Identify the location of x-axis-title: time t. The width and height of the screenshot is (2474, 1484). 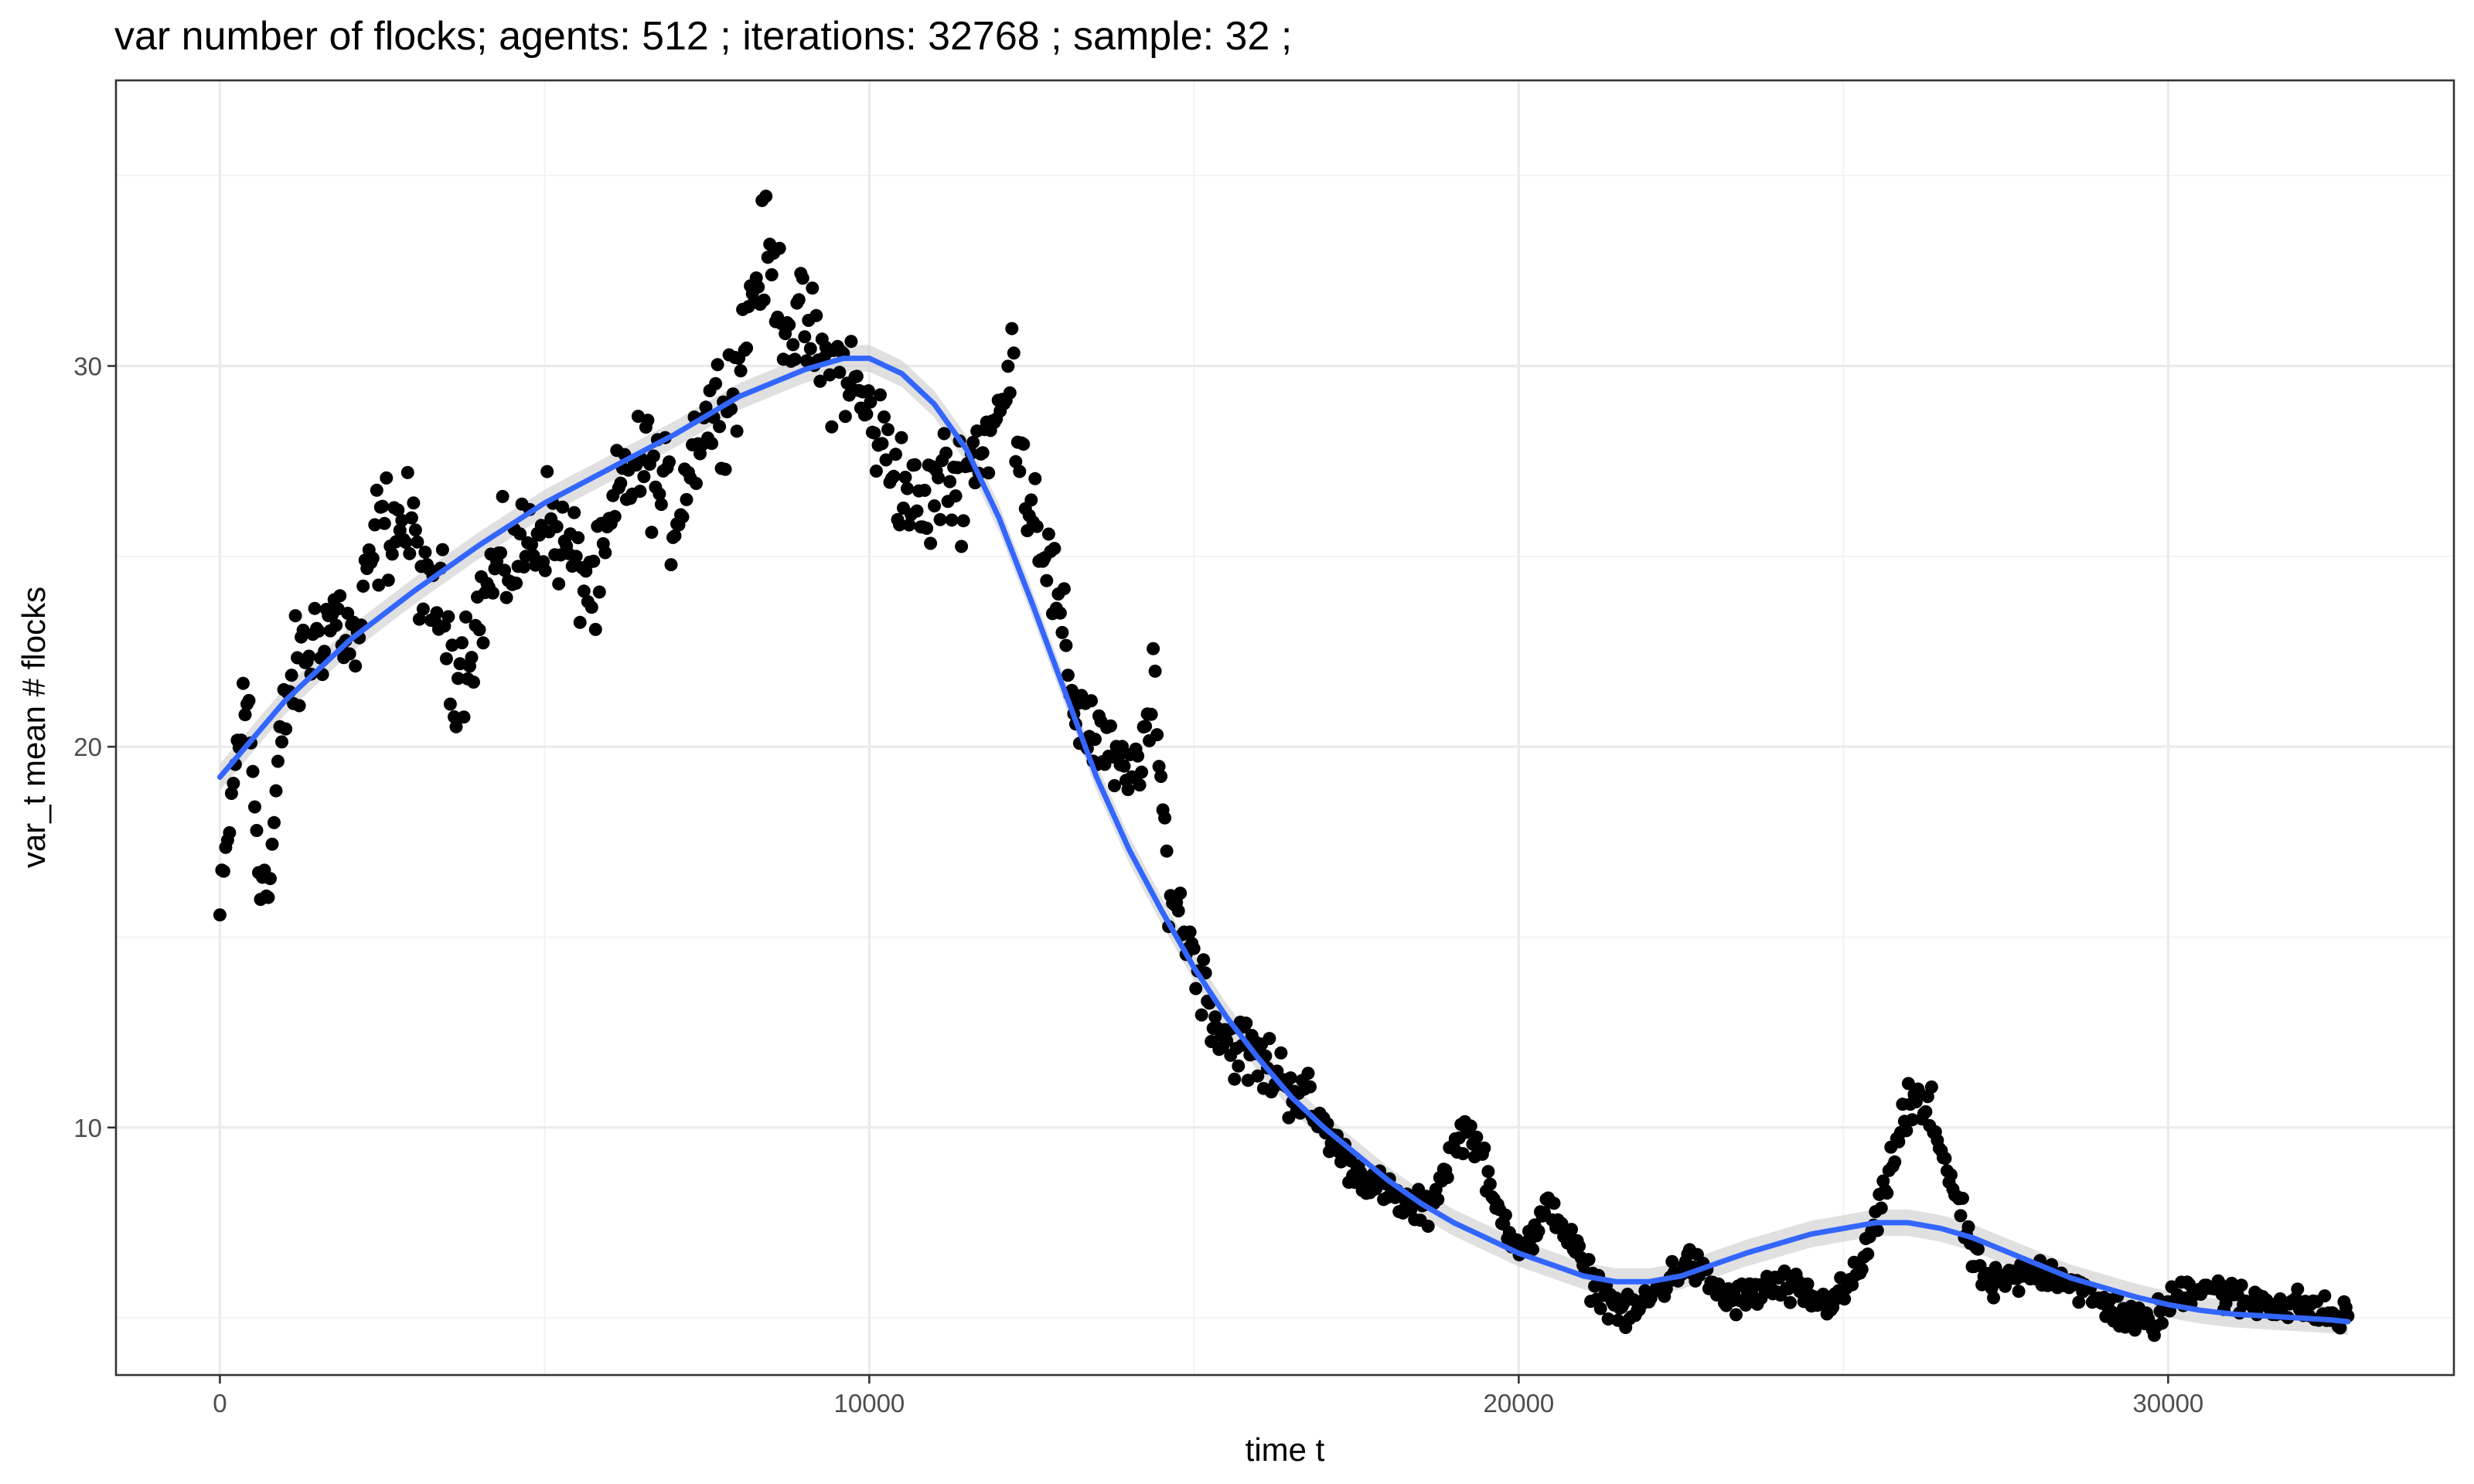
(1285, 1449).